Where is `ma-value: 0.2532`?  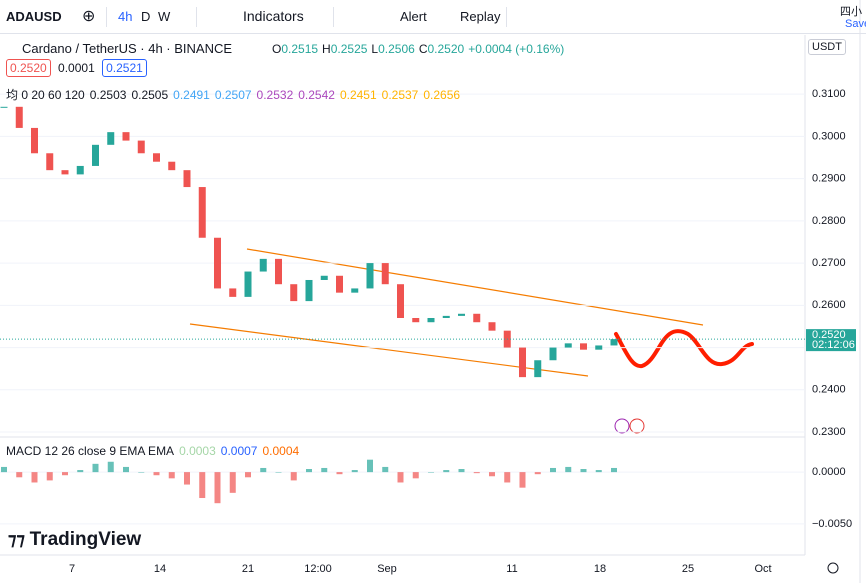
ma-value: 0.2532 is located at coordinates (275, 95).